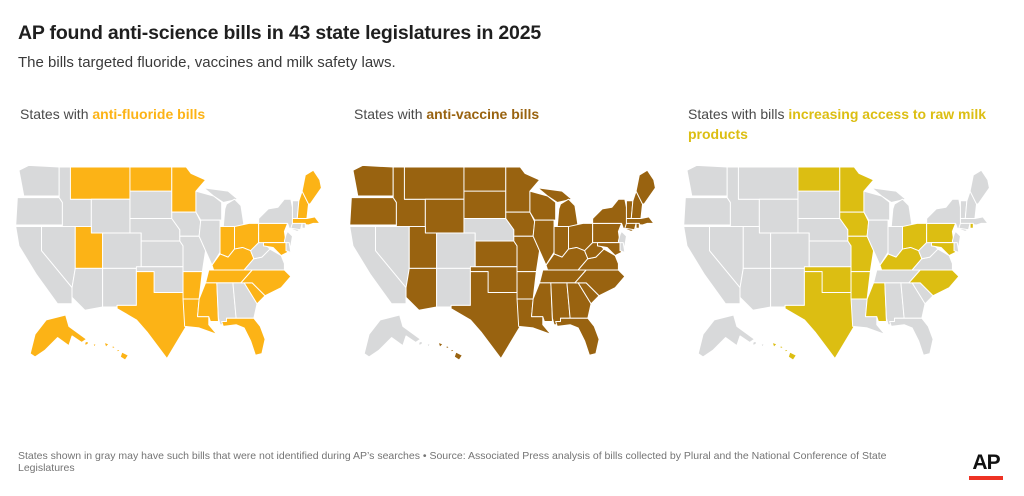 The width and height of the screenshot is (1024, 496). I want to click on map-label-prefix: States with bills, so click(738, 114).